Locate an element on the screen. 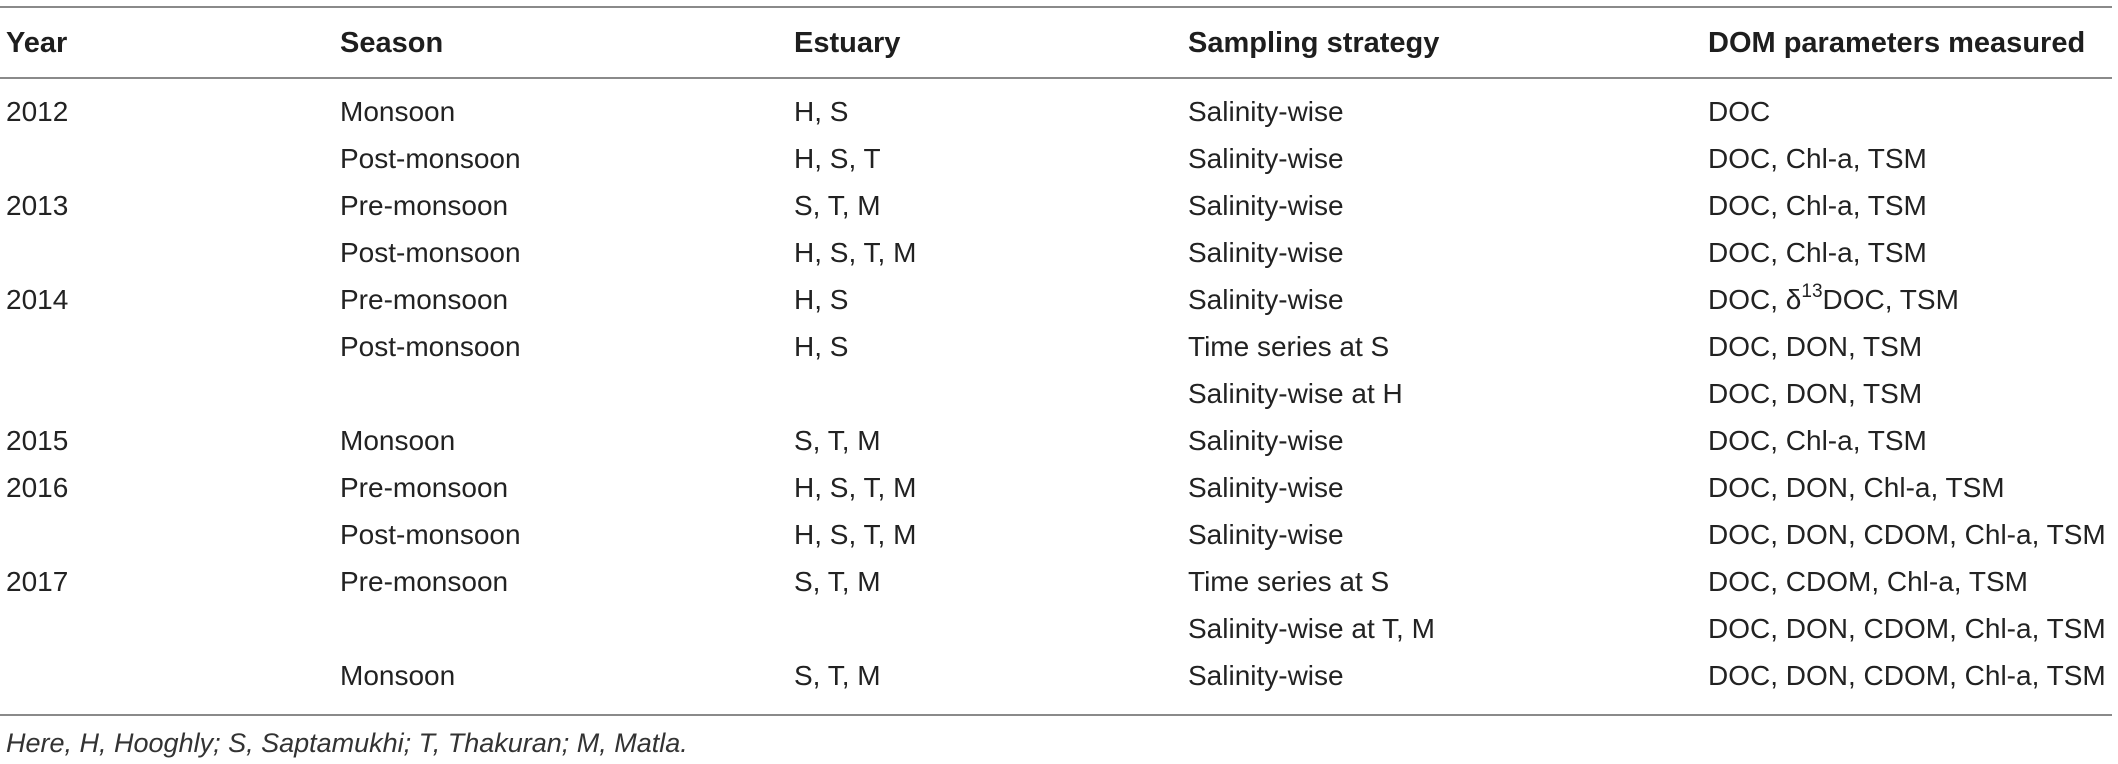  cell-sampling: Salinity-wise at T, M is located at coordinates (1311, 628).